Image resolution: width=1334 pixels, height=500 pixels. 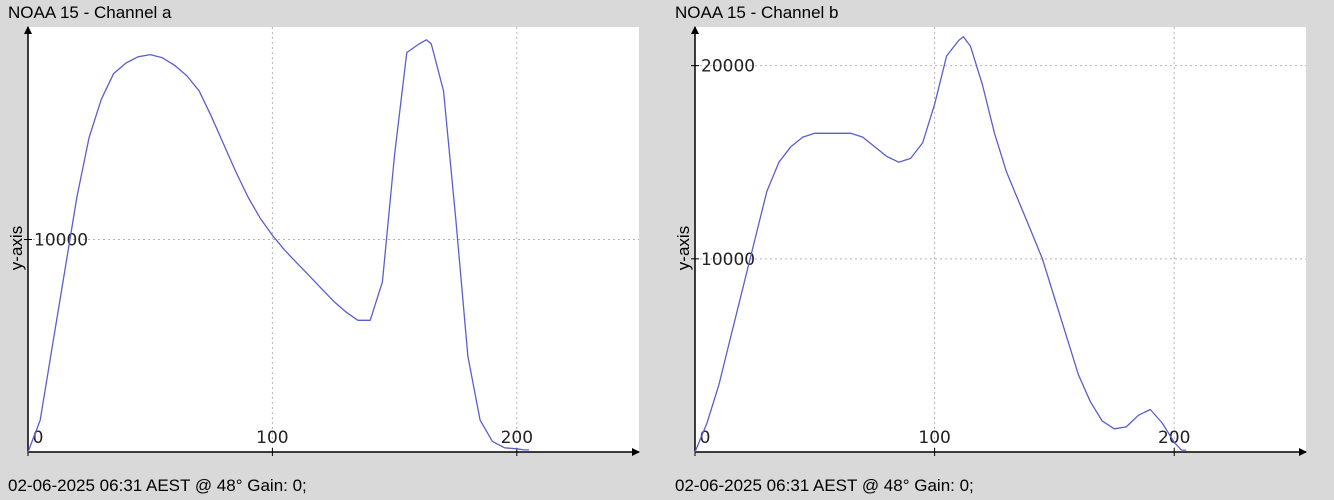 What do you see at coordinates (728, 67) in the screenshot?
I see `y-tick-label: 20000` at bounding box center [728, 67].